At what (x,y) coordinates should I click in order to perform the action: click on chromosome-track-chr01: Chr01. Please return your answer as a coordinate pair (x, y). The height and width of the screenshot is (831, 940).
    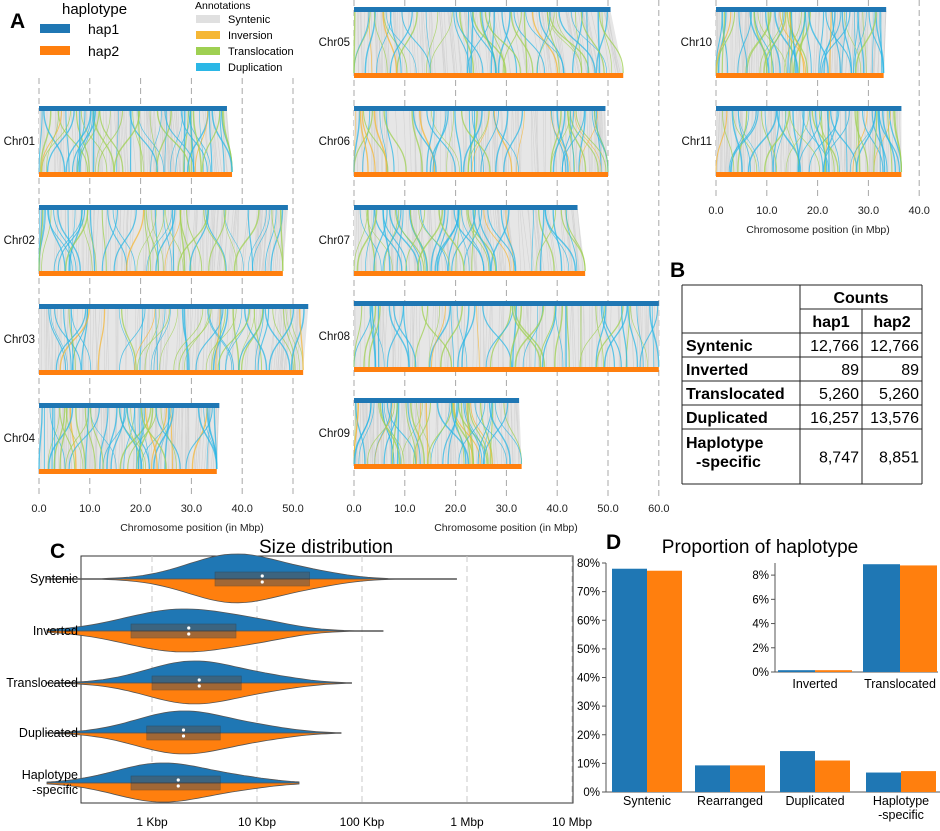
    Looking at the image, I should click on (118, 141).